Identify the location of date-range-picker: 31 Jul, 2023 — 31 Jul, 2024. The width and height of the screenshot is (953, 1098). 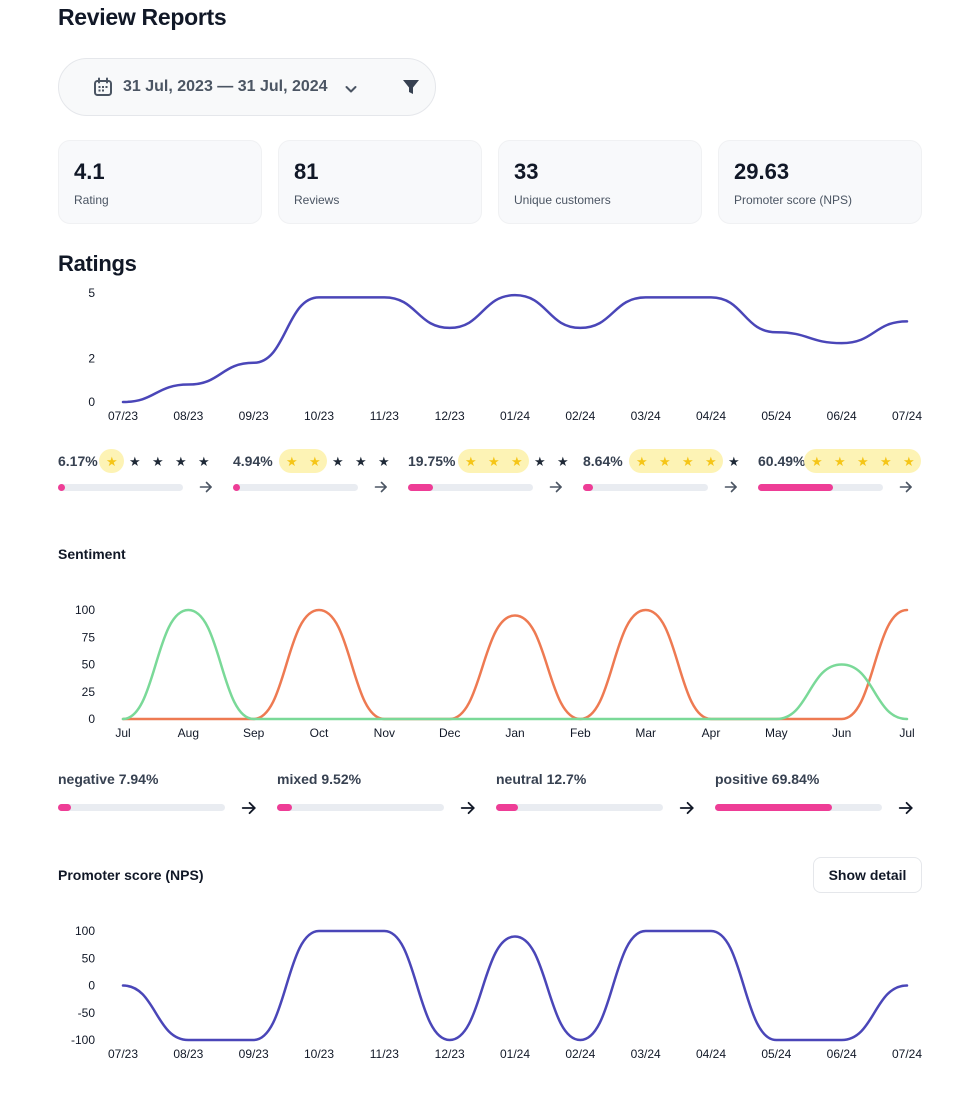
(247, 87).